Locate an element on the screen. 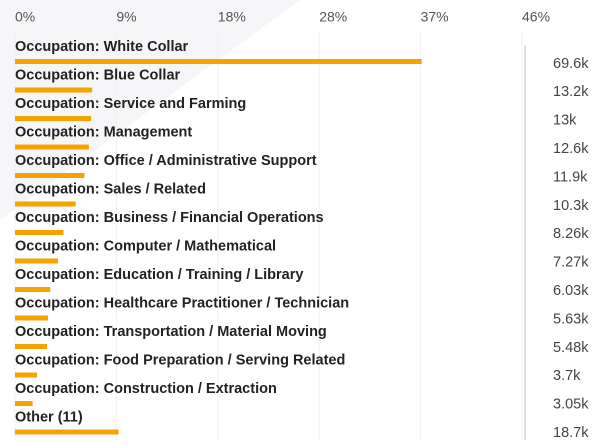  count-label: 13.2k is located at coordinates (571, 92).